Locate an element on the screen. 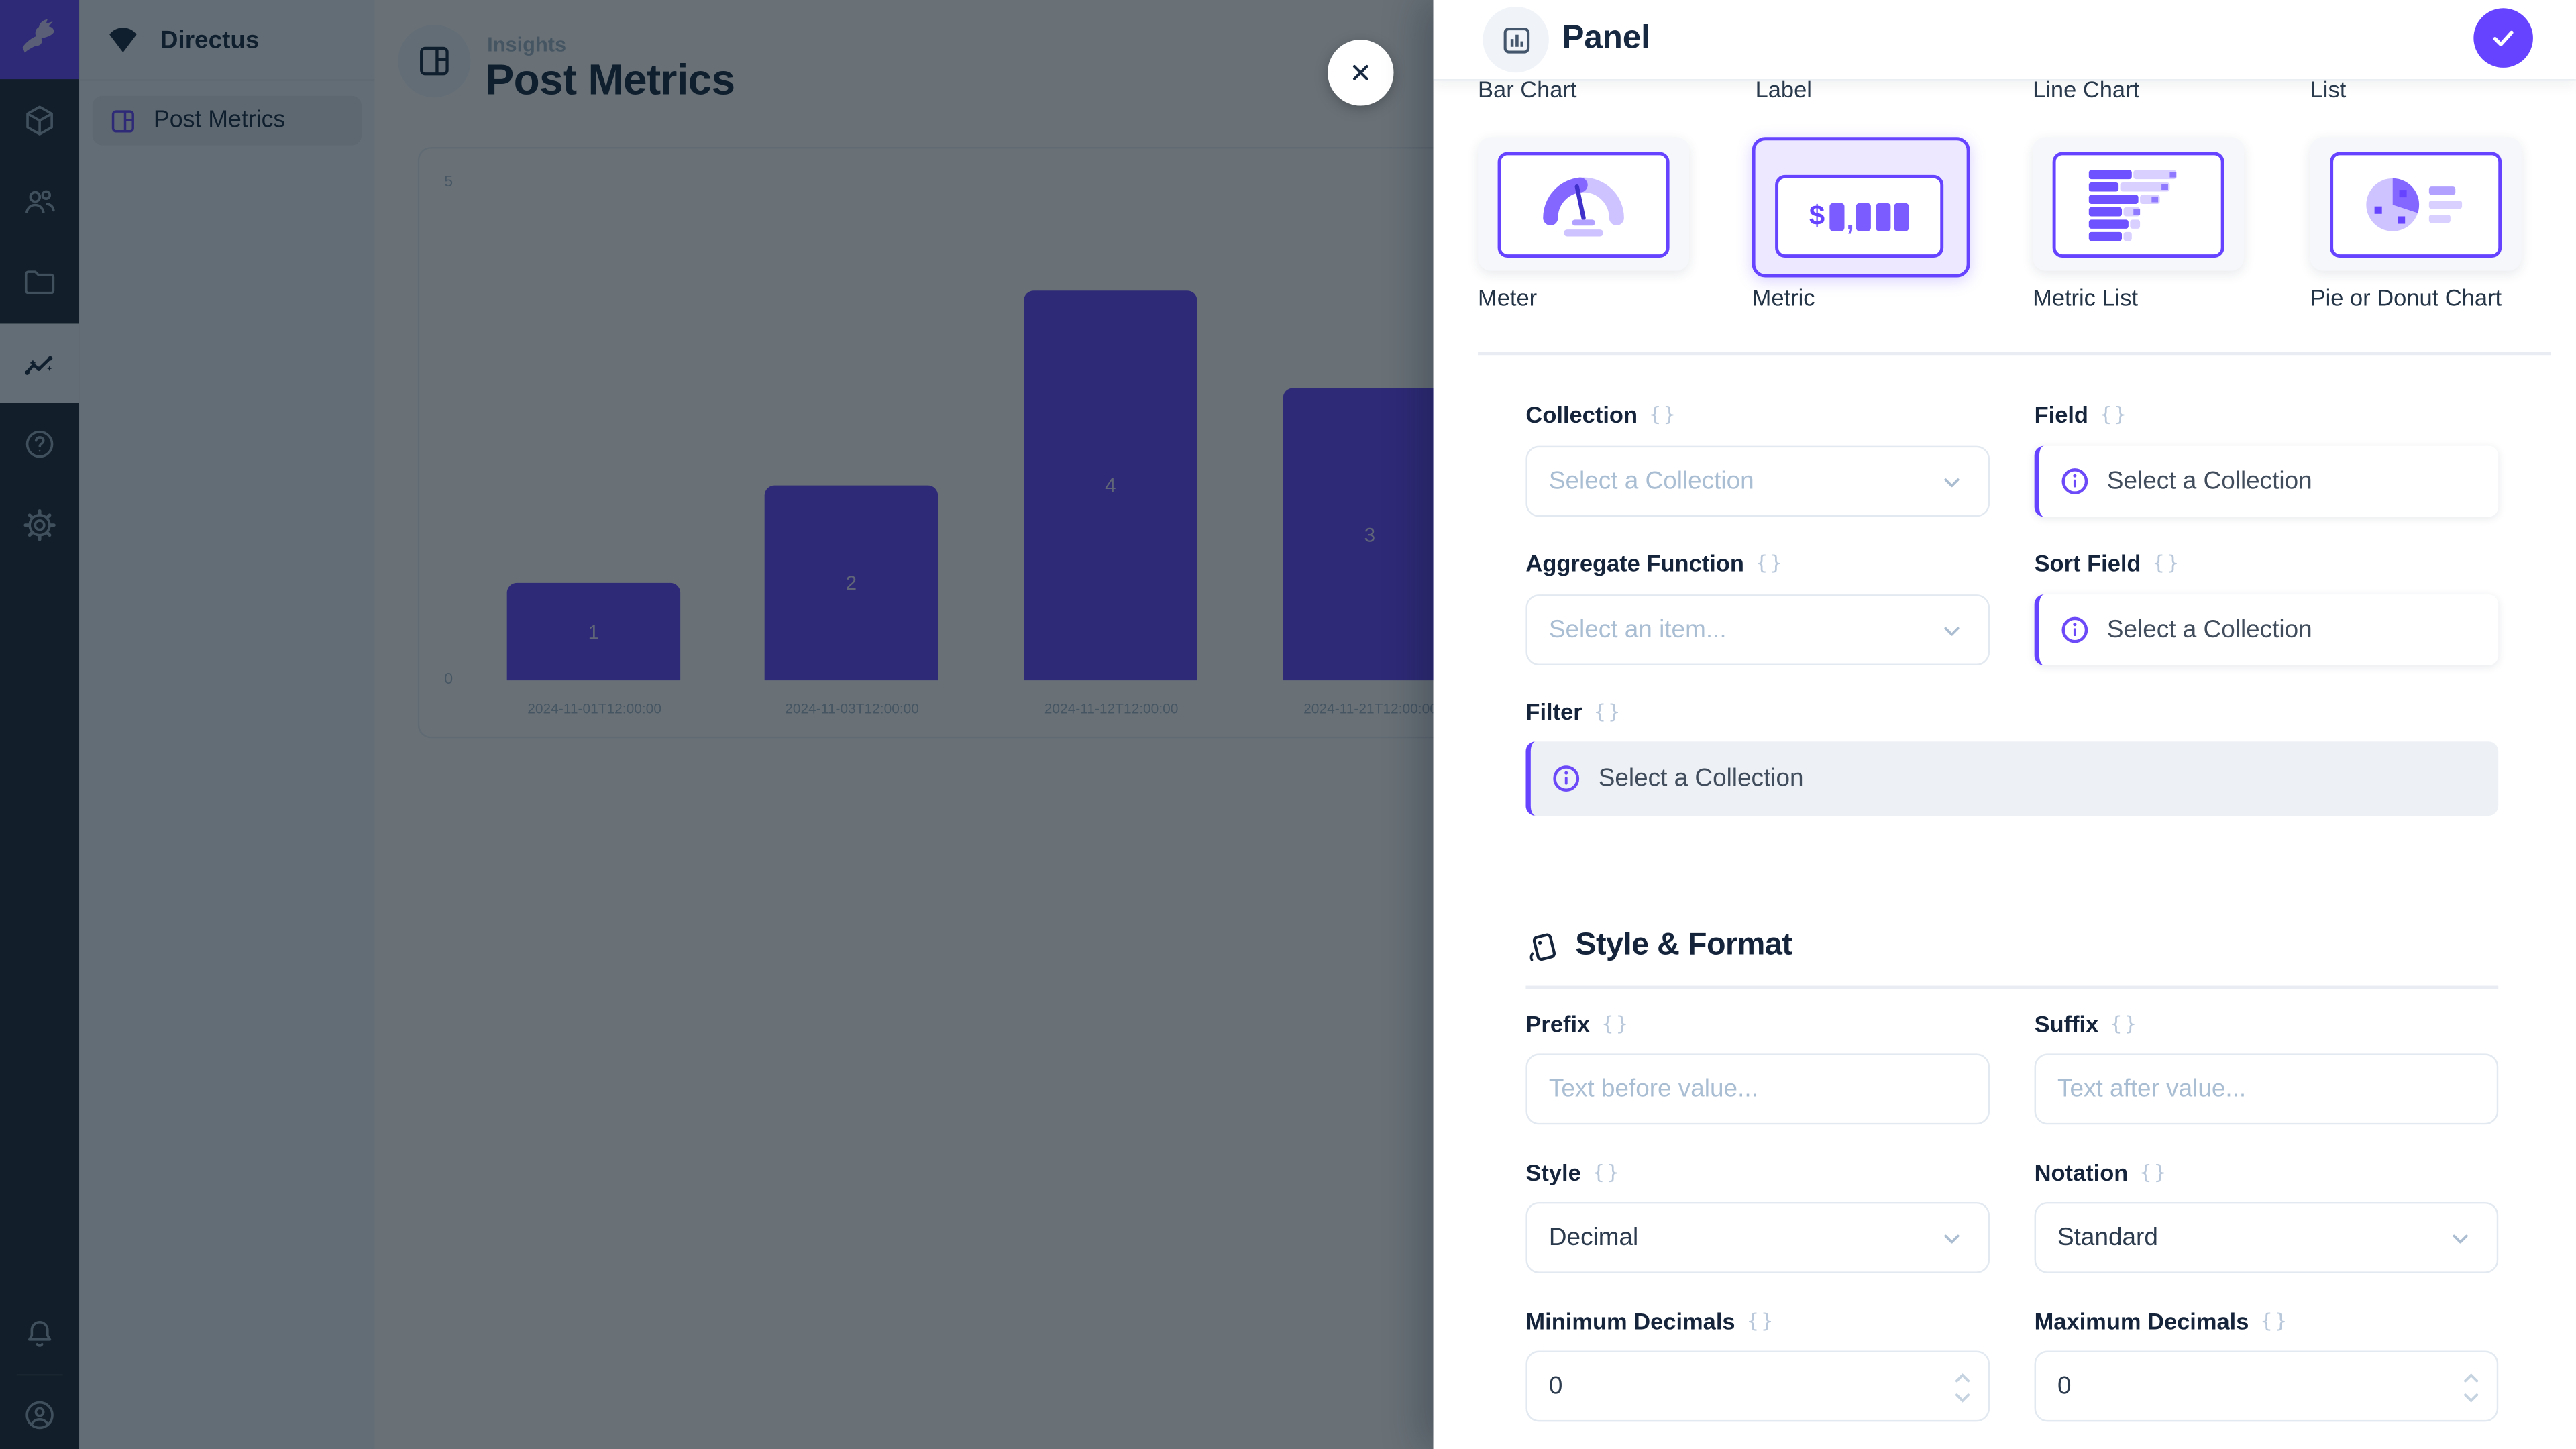 This screenshot has height=1449, width=2576. close-icon is located at coordinates (1360, 72).